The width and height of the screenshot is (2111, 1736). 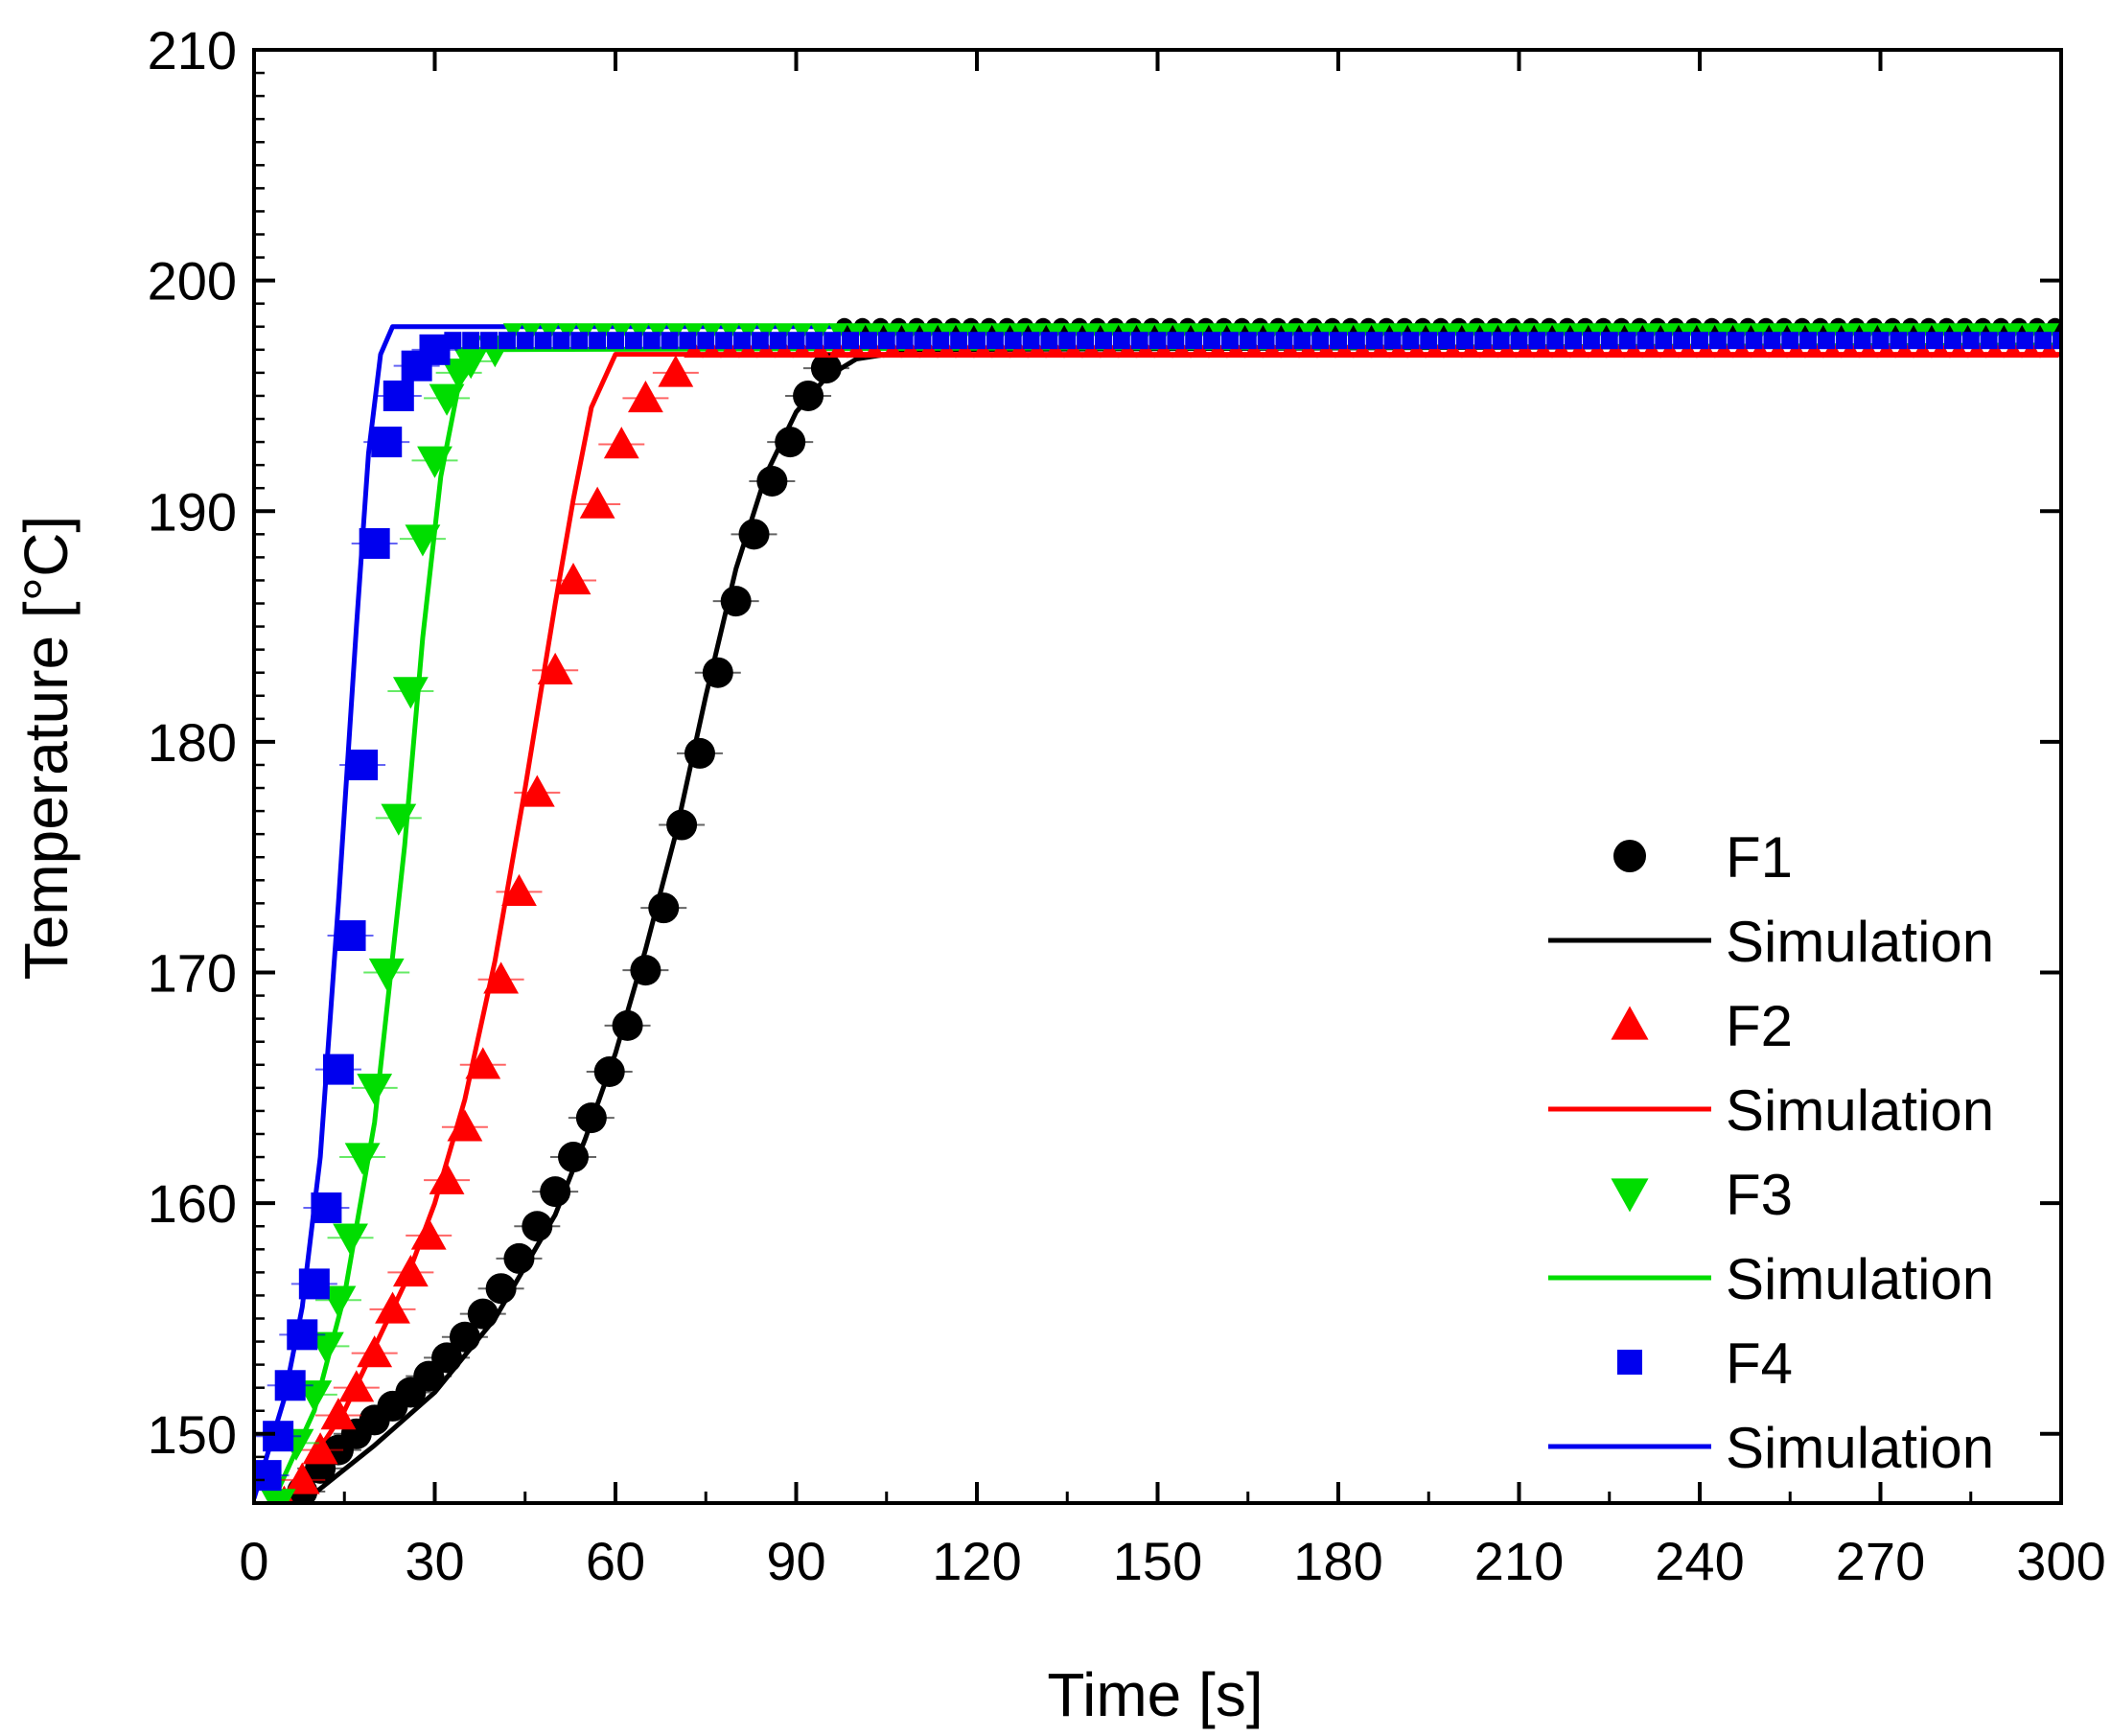 What do you see at coordinates (615, 1561) in the screenshot?
I see `x-tick-label: 60` at bounding box center [615, 1561].